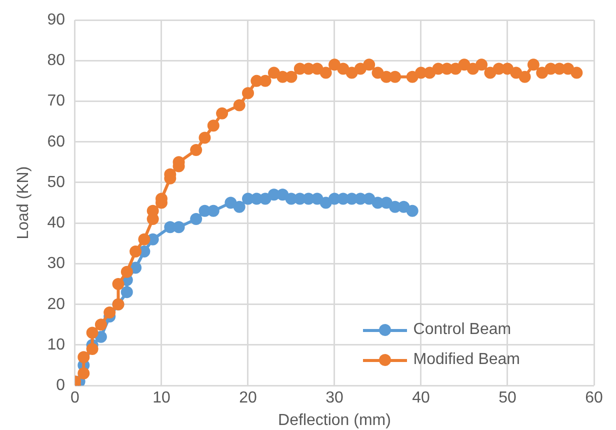  What do you see at coordinates (594, 398) in the screenshot?
I see `x-tick-label: 60` at bounding box center [594, 398].